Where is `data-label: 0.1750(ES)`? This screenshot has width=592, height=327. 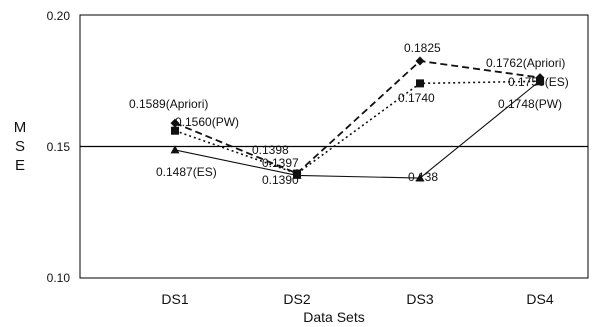 data-label: 0.1750(ES) is located at coordinates (538, 82).